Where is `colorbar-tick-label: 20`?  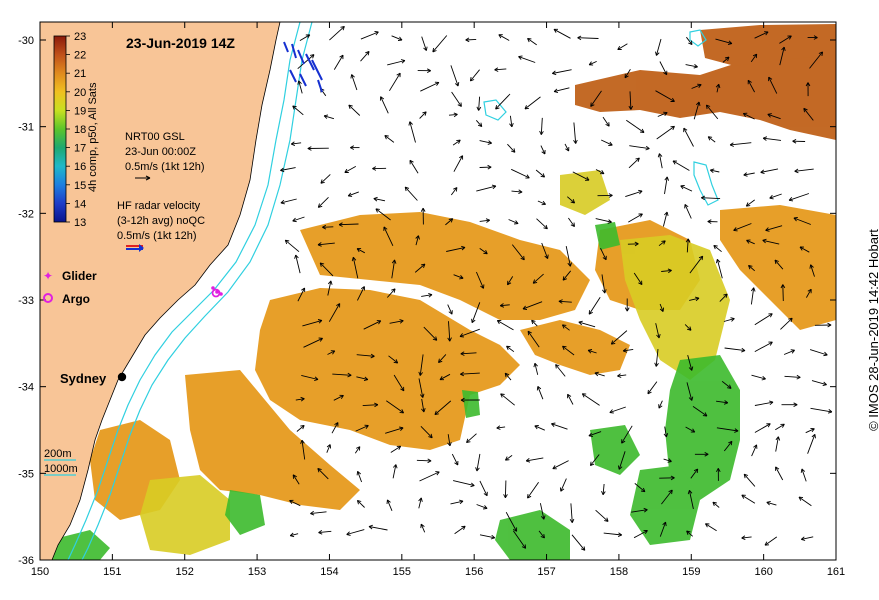
colorbar-tick-label: 20 is located at coordinates (80, 93).